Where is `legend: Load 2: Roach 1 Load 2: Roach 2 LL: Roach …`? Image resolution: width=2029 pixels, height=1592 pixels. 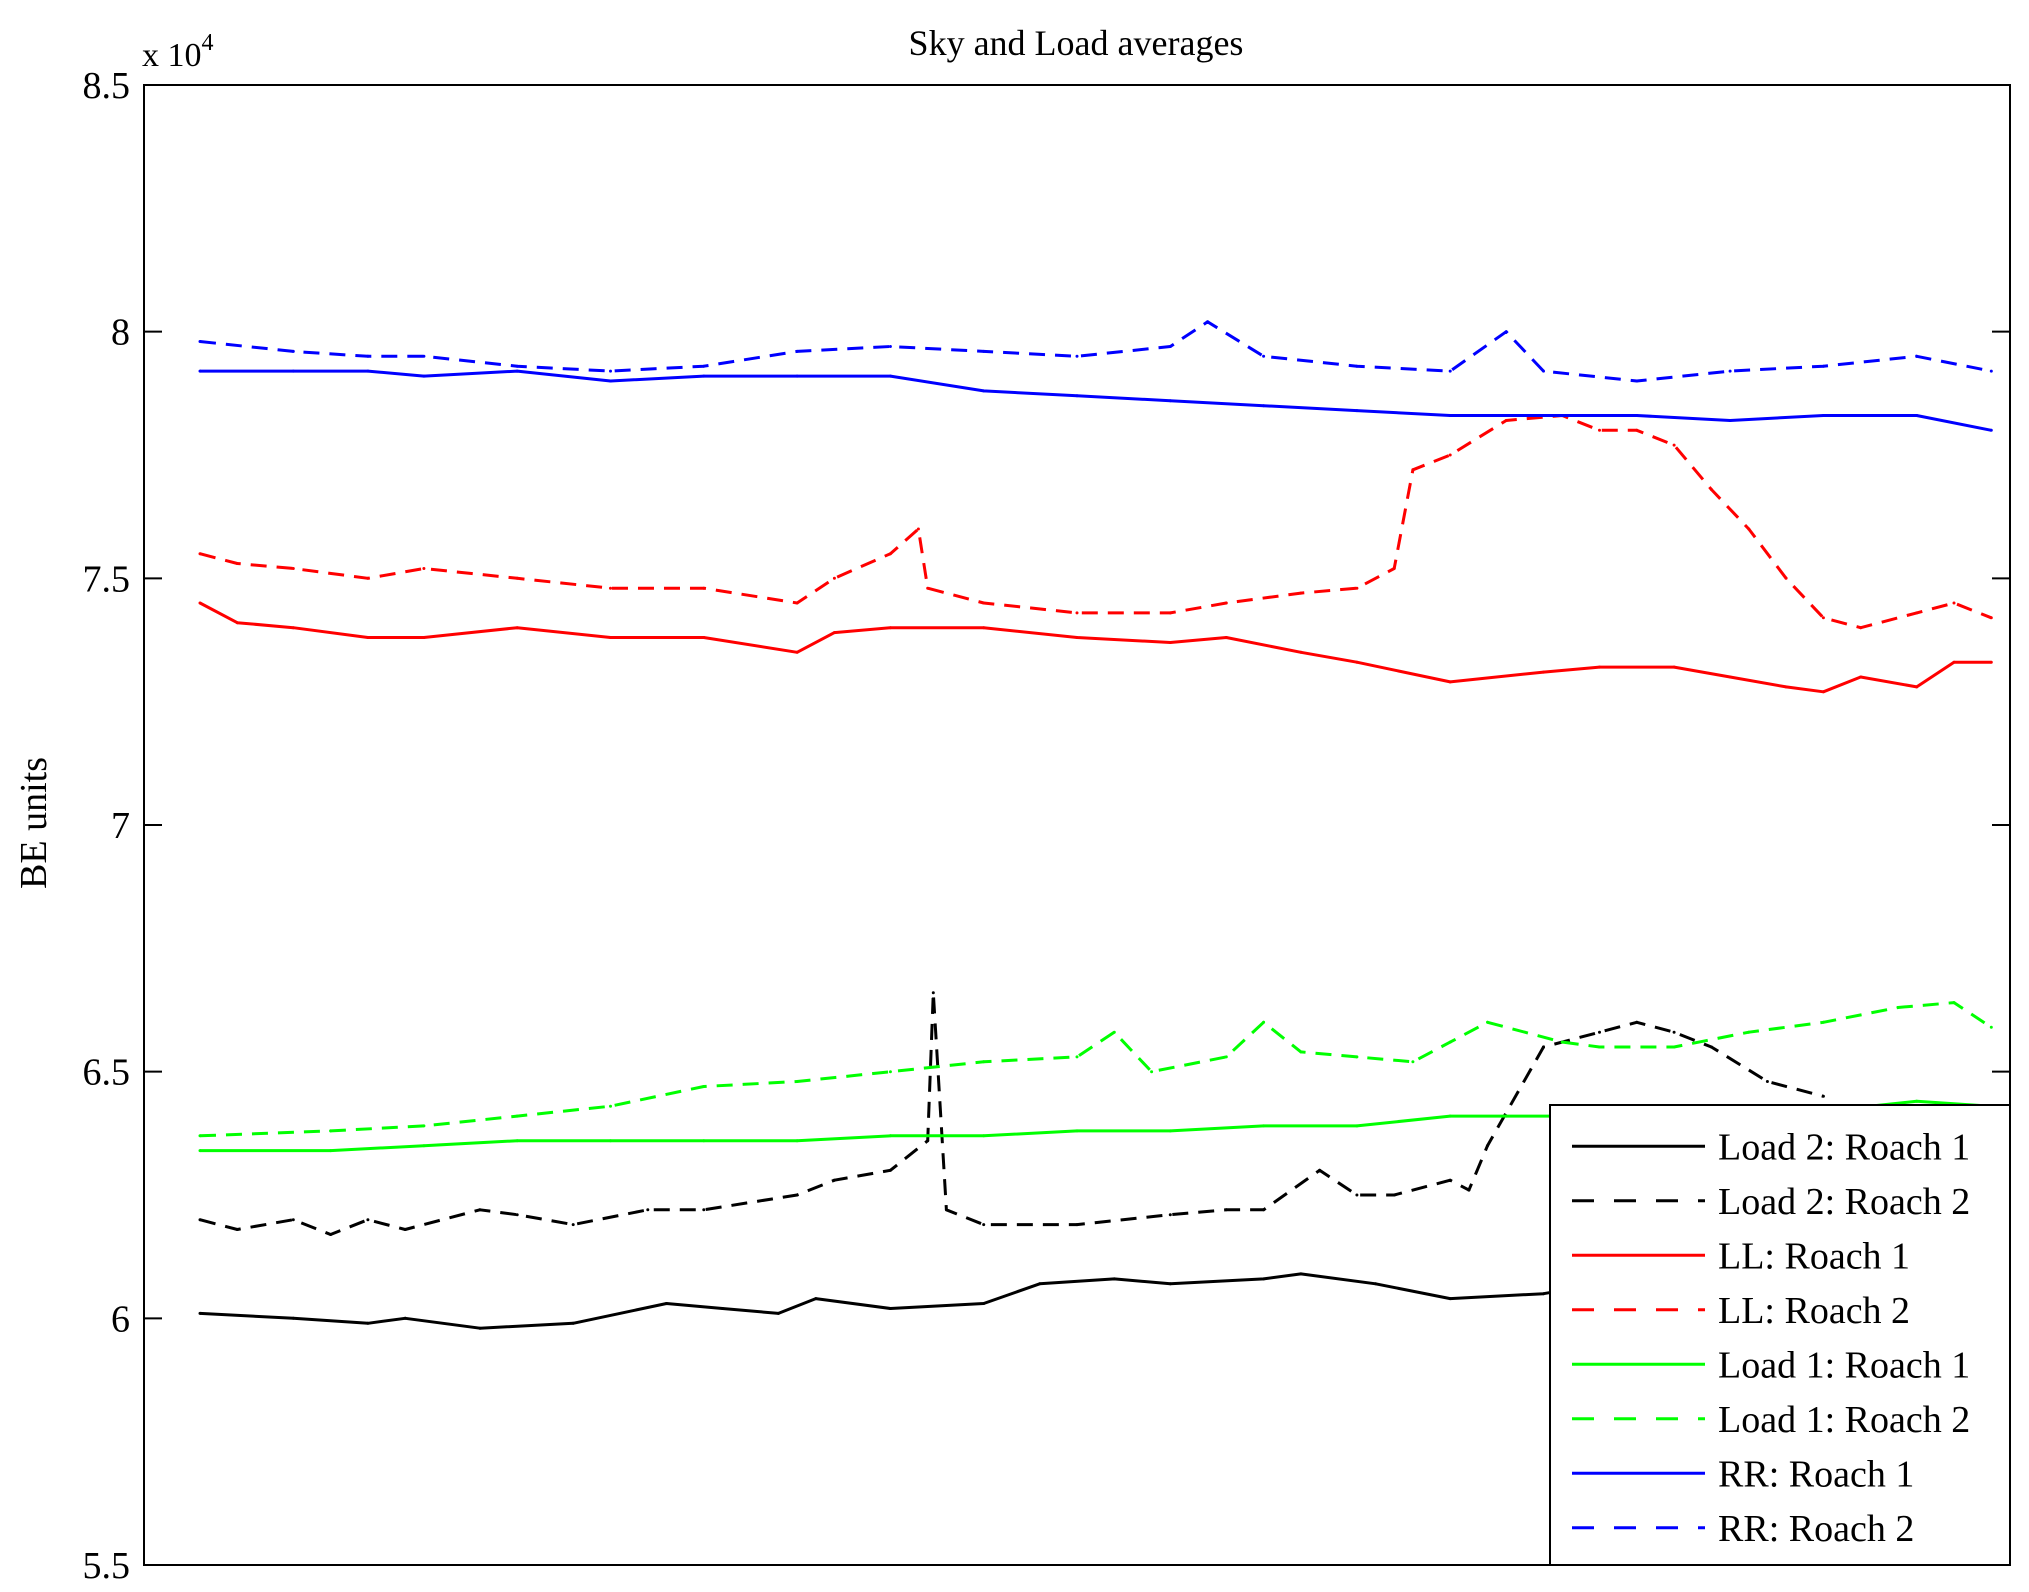 legend: Load 2: Roach 1 Load 2: Roach 2 LL: Roach … is located at coordinates (1780, 1335).